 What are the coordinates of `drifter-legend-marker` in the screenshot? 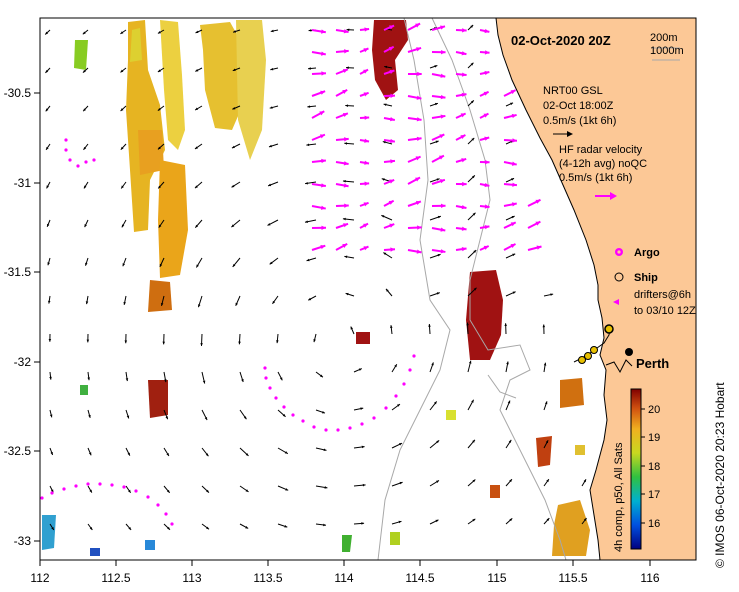 It's located at (616, 302).